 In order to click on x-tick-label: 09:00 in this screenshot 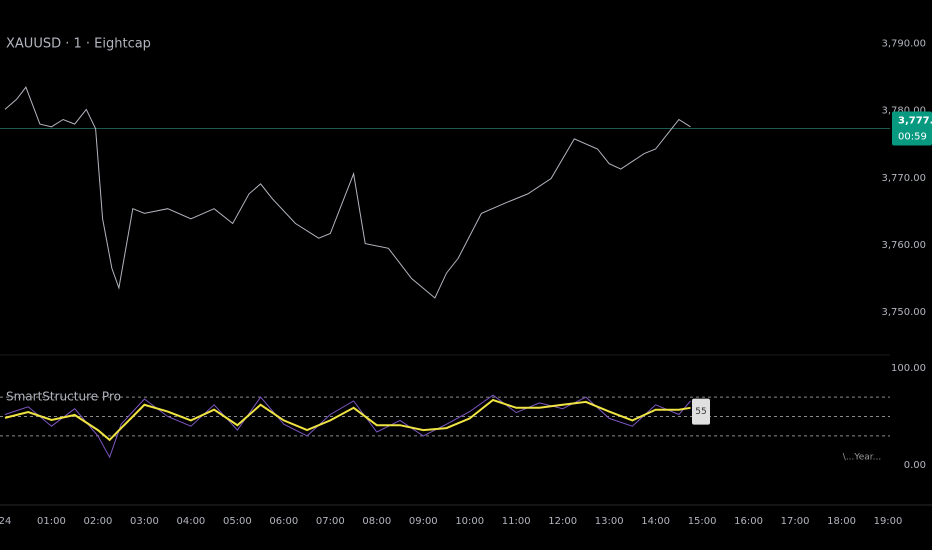, I will do `click(423, 521)`.